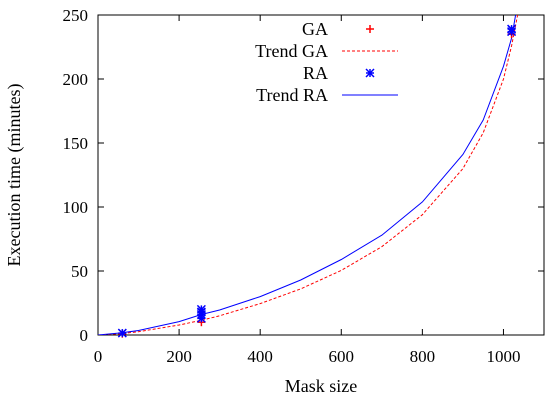 This screenshot has height=401, width=550. I want to click on x-tick-label: 0, so click(98, 356).